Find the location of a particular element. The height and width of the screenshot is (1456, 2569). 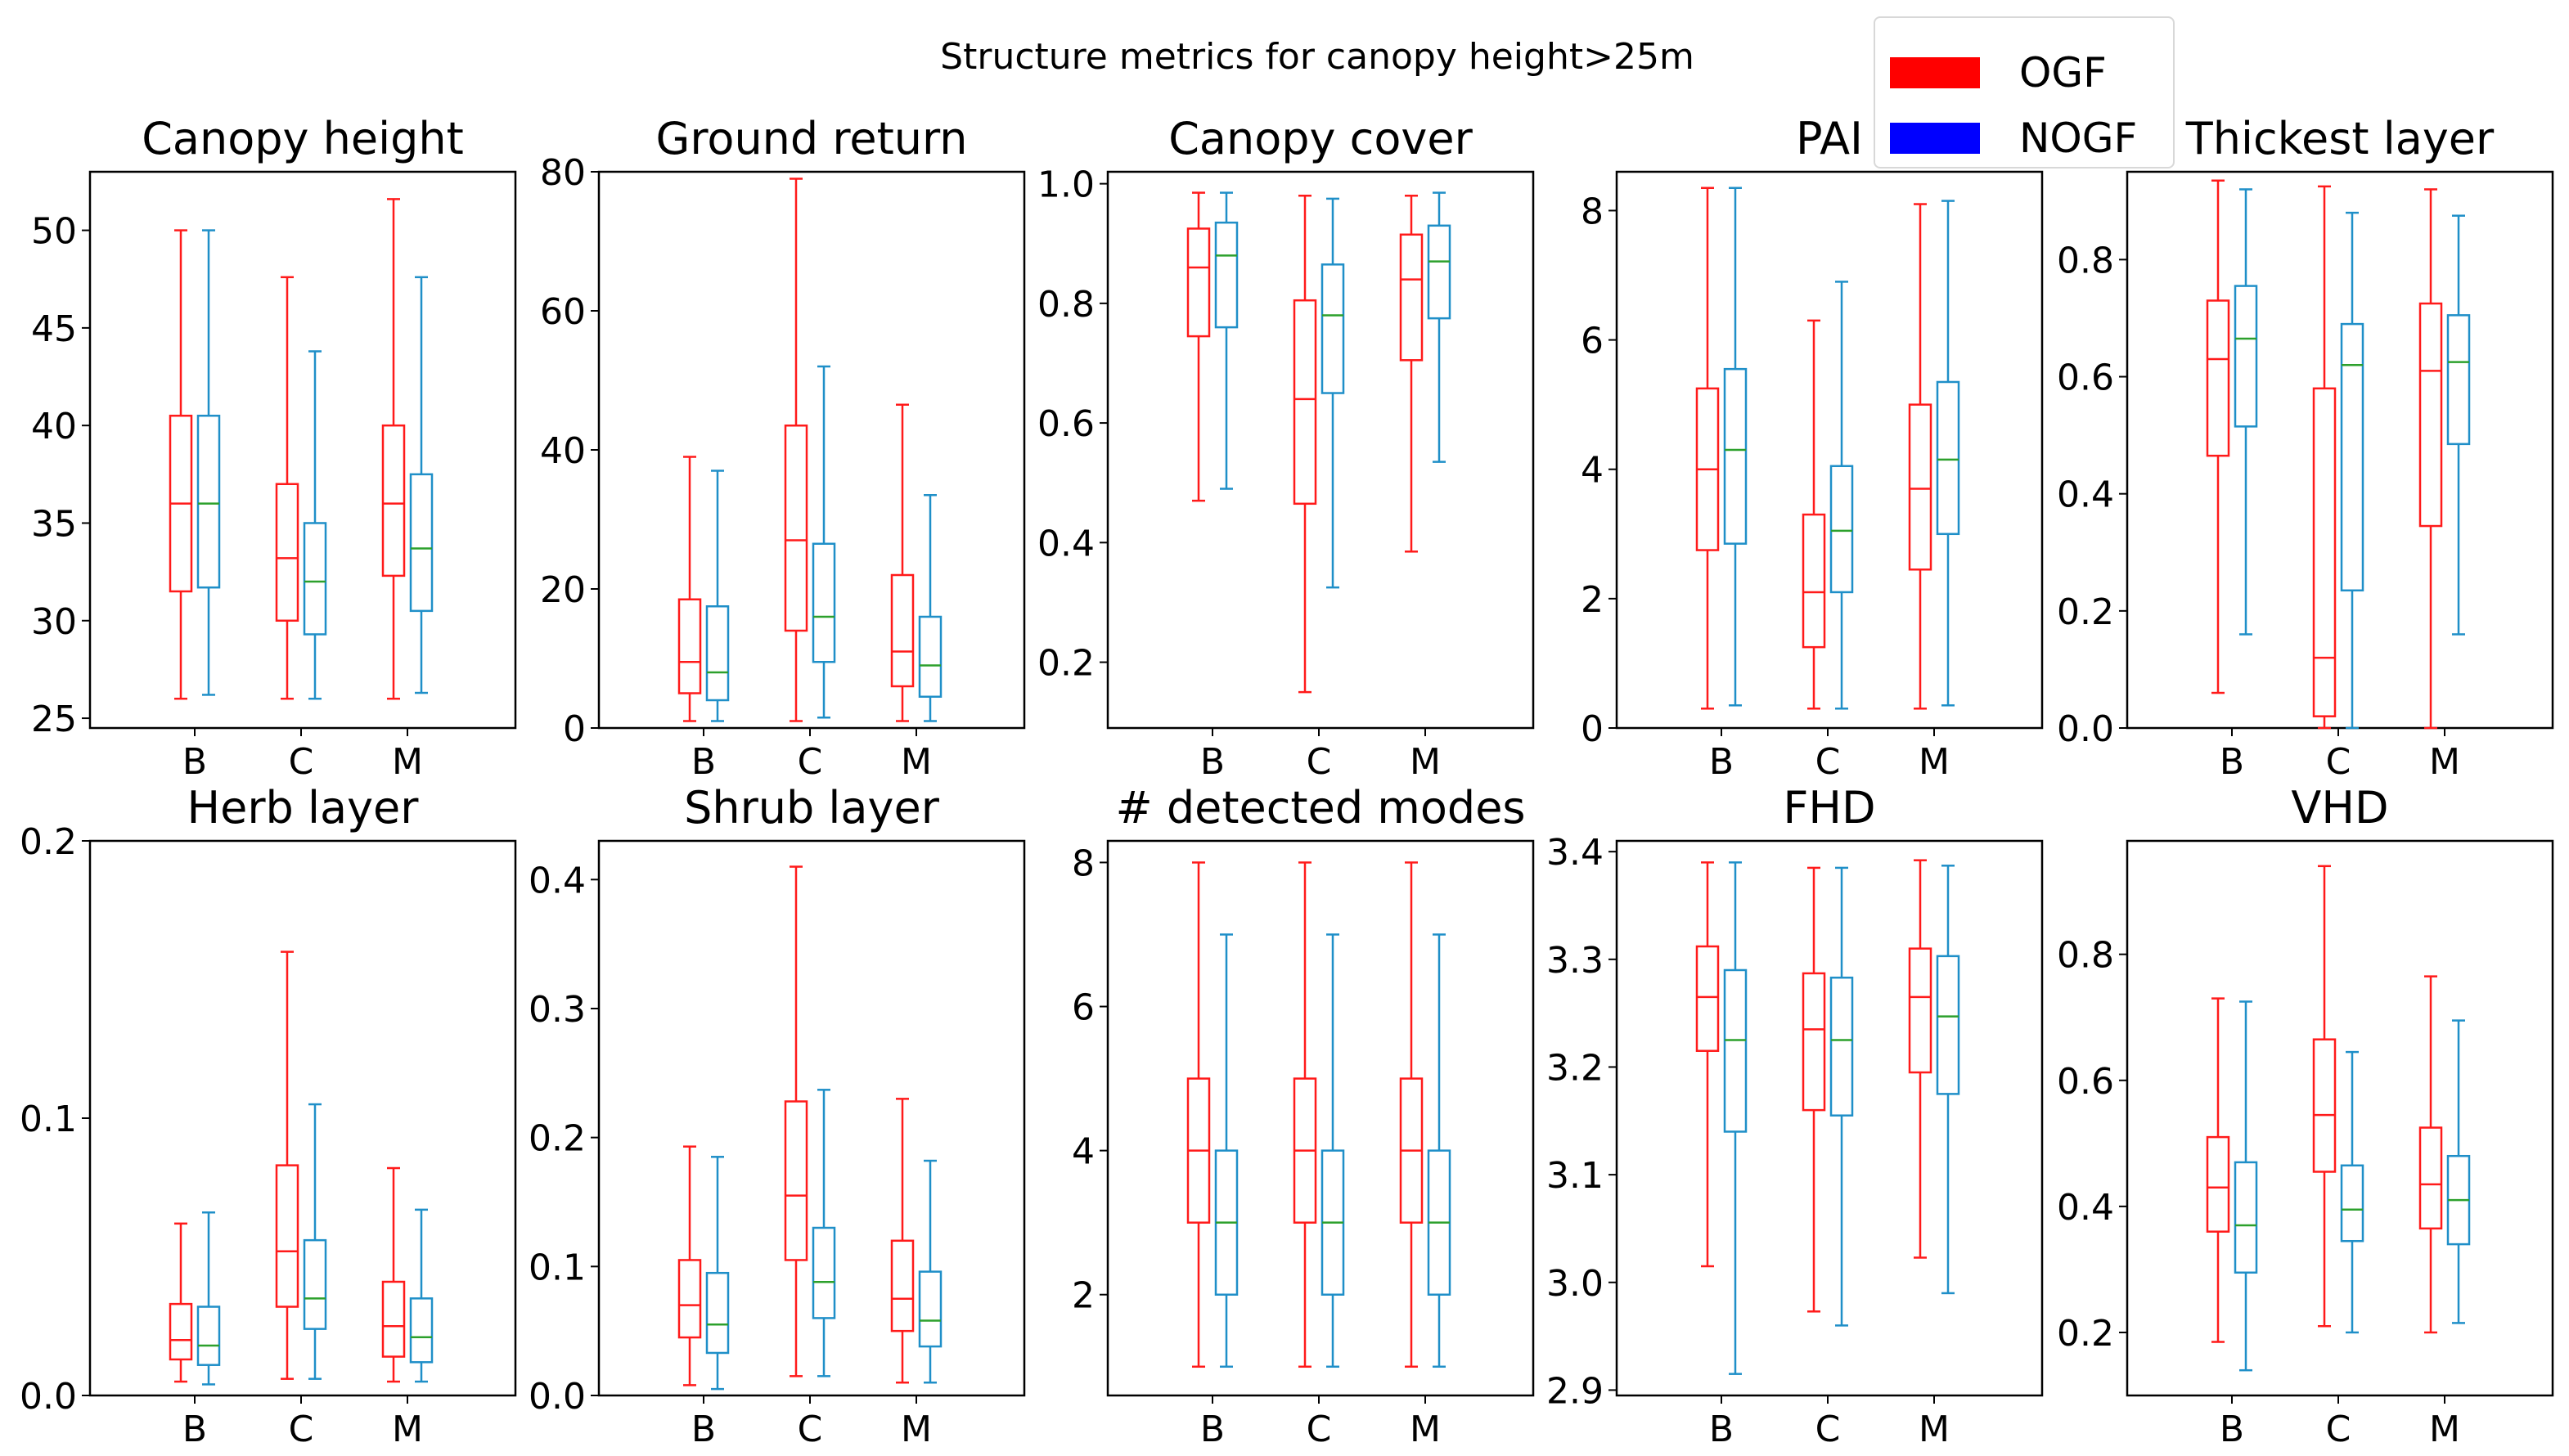

panel-detected-modes: # detected modes 2 4 6 8 B C M is located at coordinates (1303, 1116).